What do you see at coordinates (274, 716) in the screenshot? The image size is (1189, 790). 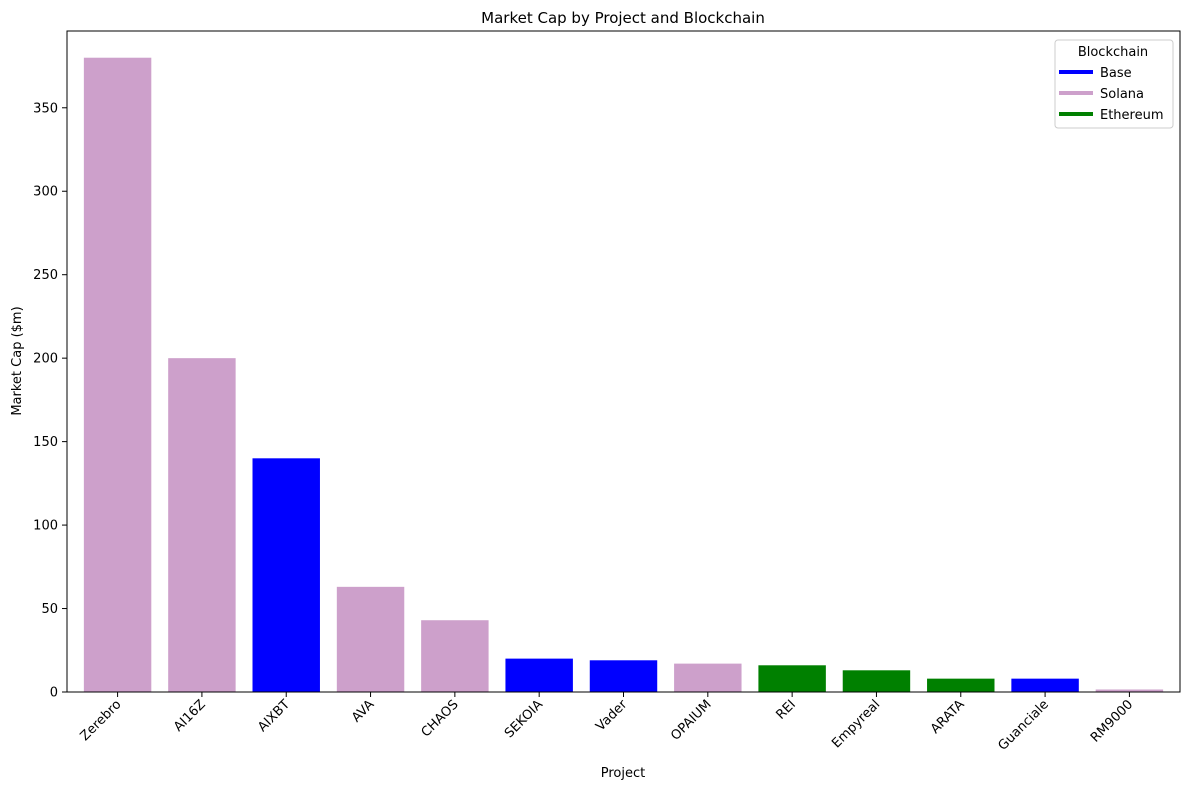 I see `x-tick-label-aixbt: AIXBT` at bounding box center [274, 716].